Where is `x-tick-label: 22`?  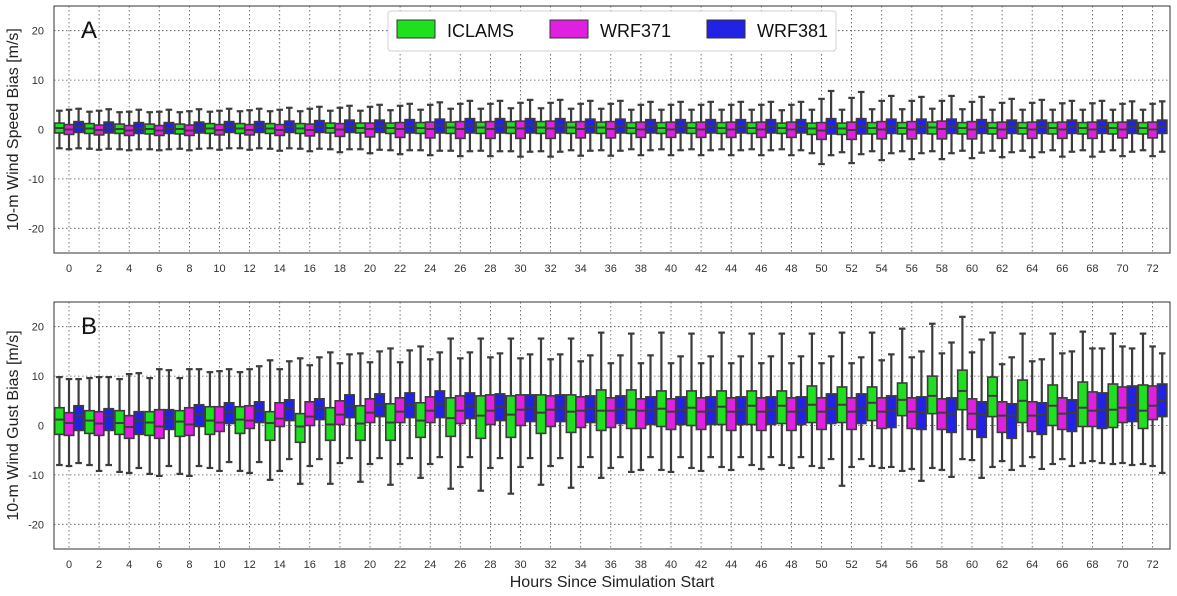
x-tick-label: 22 is located at coordinates (400, 565).